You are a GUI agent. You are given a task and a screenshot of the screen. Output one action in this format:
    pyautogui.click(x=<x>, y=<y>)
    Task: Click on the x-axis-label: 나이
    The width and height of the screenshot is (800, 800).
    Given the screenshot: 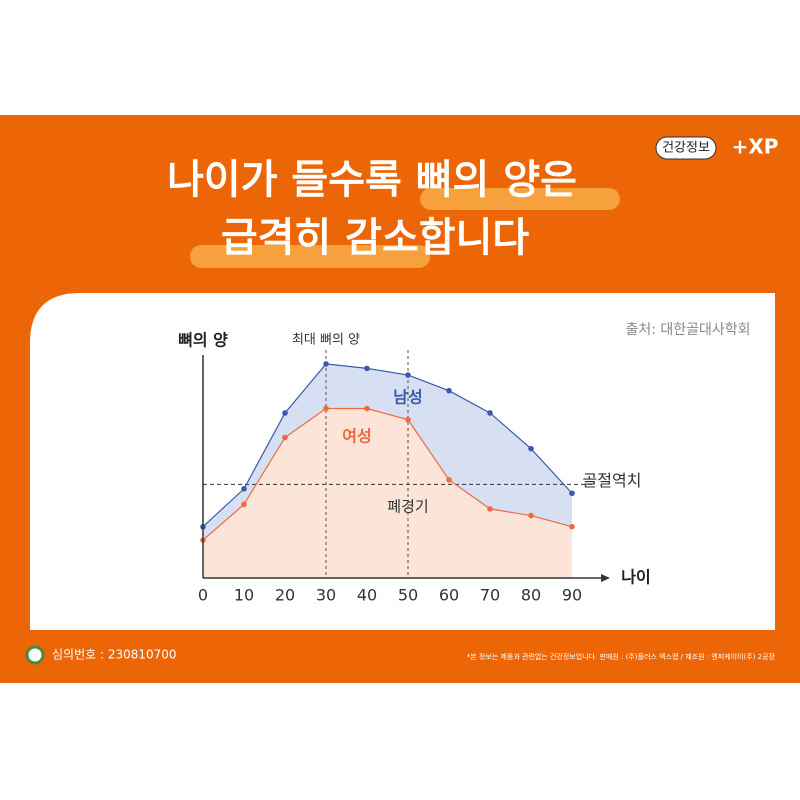 What is the action you would take?
    pyautogui.click(x=635, y=577)
    